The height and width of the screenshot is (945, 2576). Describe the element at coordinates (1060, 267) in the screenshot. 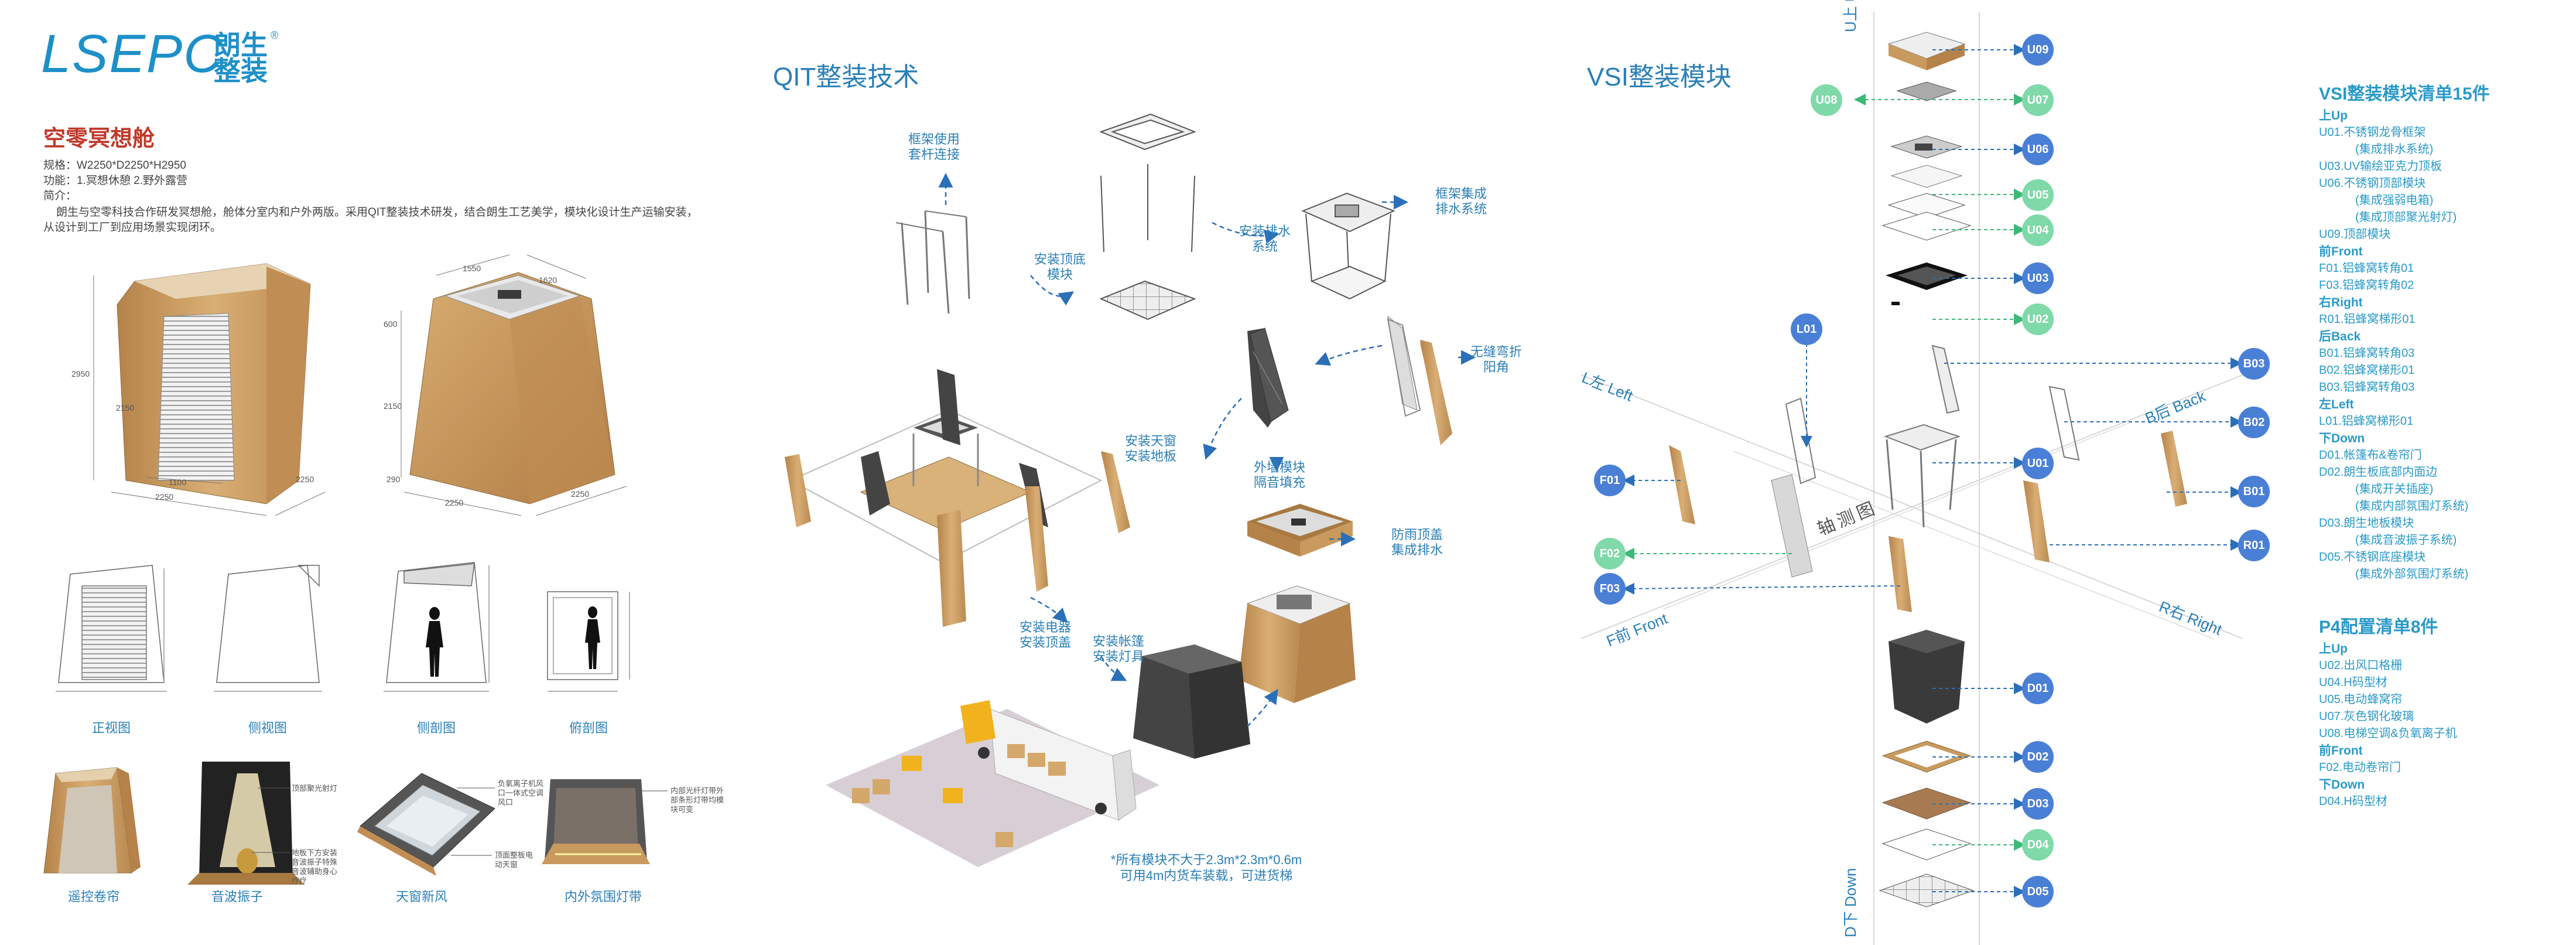

I see `qit-ann-top-bottom: 安装顶底模块` at that location.